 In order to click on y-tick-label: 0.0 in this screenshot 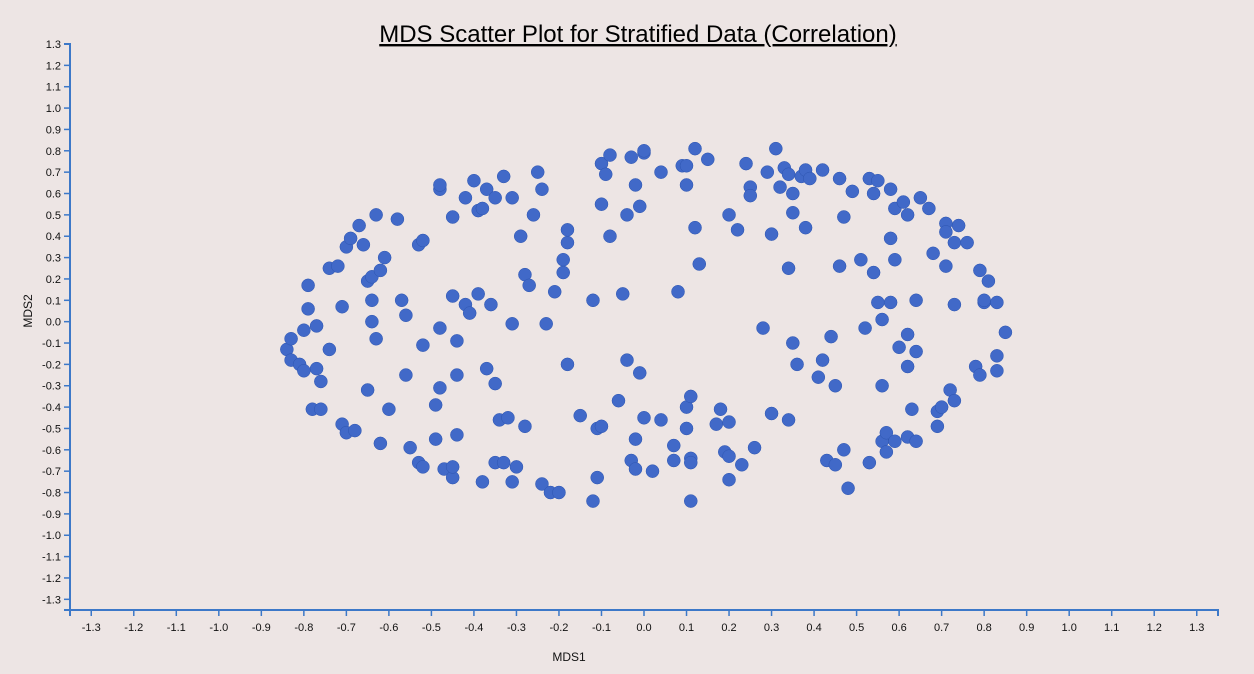, I will do `click(53, 323)`.